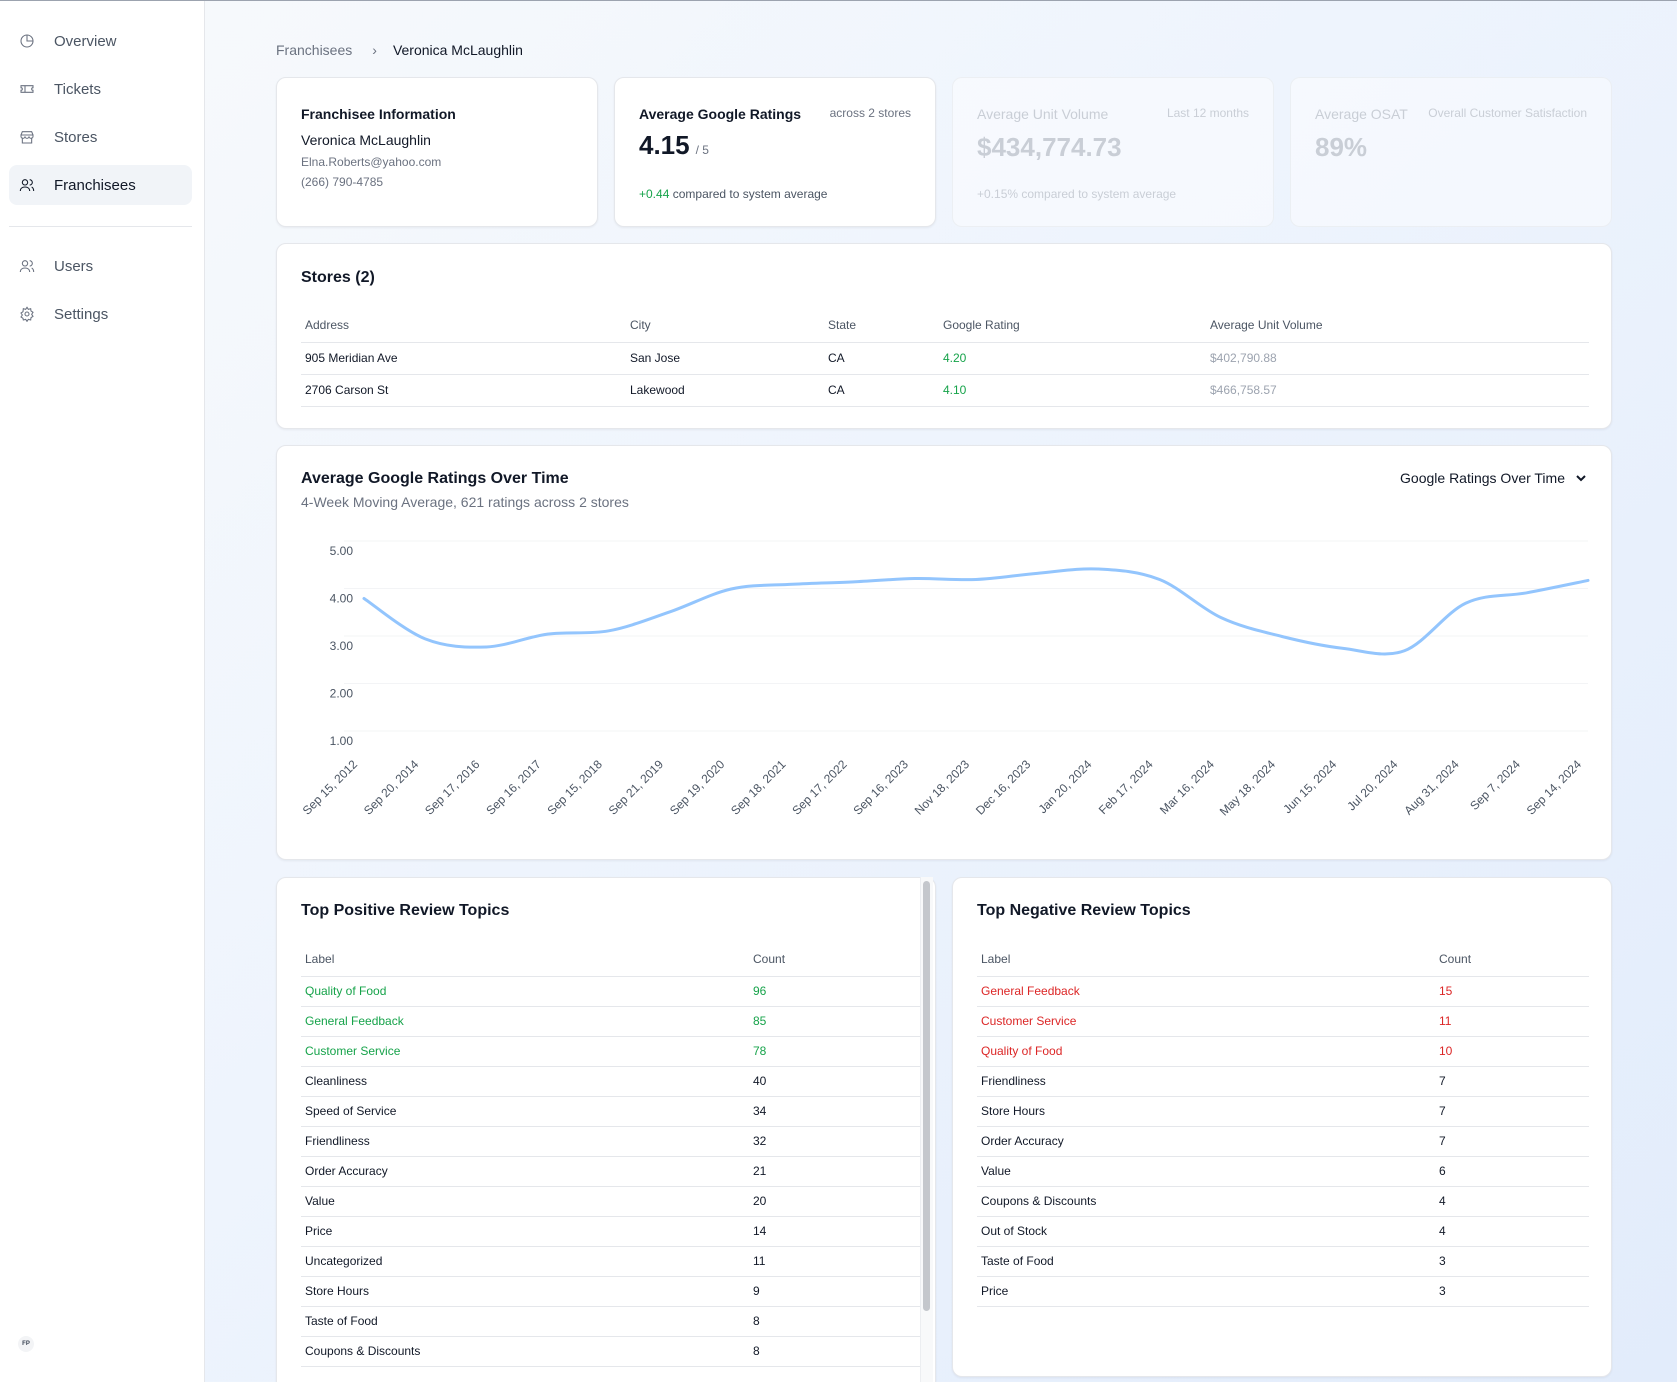  What do you see at coordinates (1397, 325) in the screenshot?
I see `column-header: Average Unit Volume` at bounding box center [1397, 325].